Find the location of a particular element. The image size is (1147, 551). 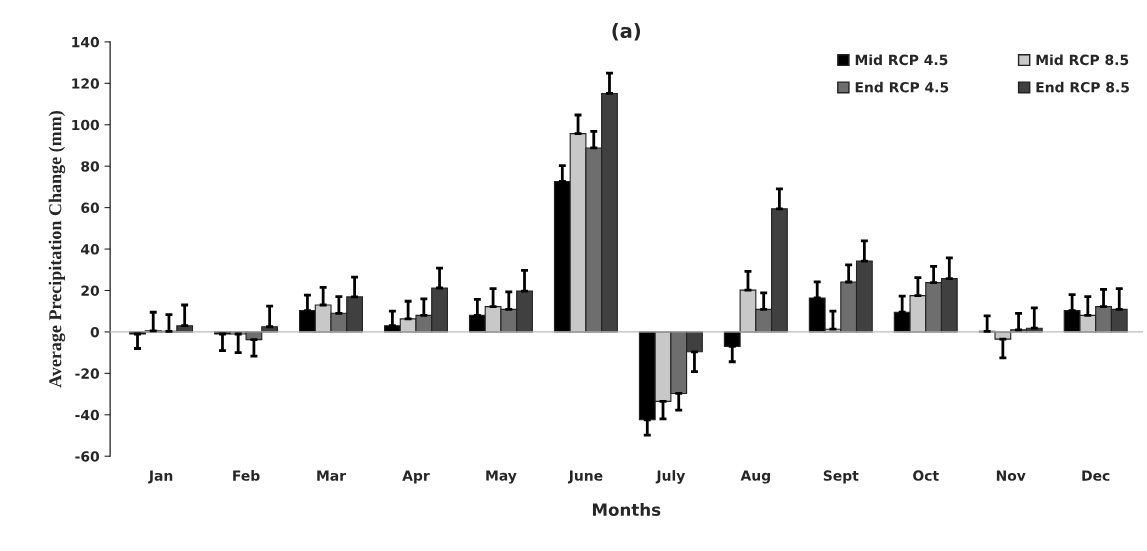

y-tick-label: -20 is located at coordinates (87, 373).